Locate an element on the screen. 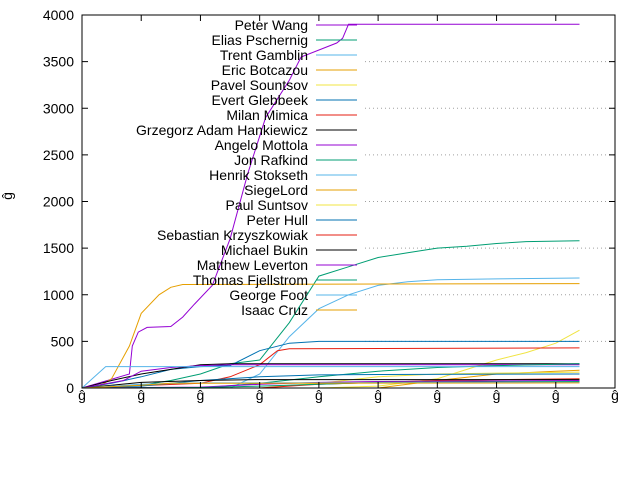 The height and width of the screenshot is (480, 640). y-tick-label: 1000 is located at coordinates (58, 295).